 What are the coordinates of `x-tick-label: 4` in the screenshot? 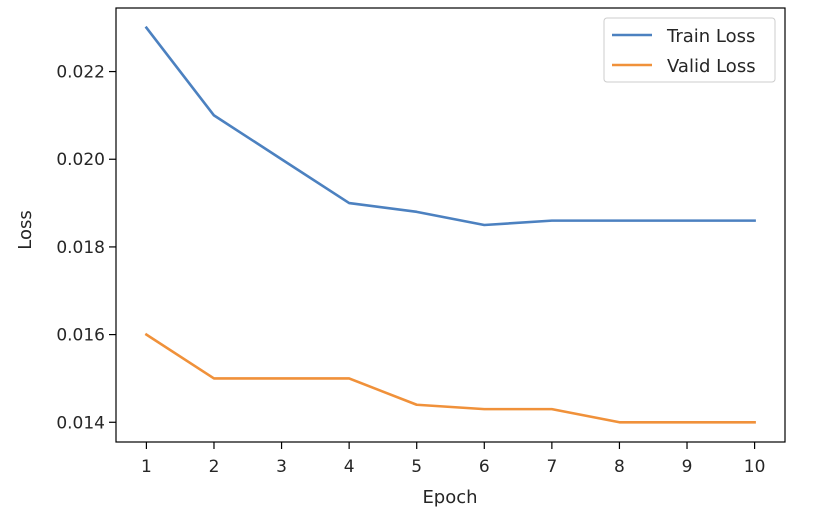 It's located at (349, 467).